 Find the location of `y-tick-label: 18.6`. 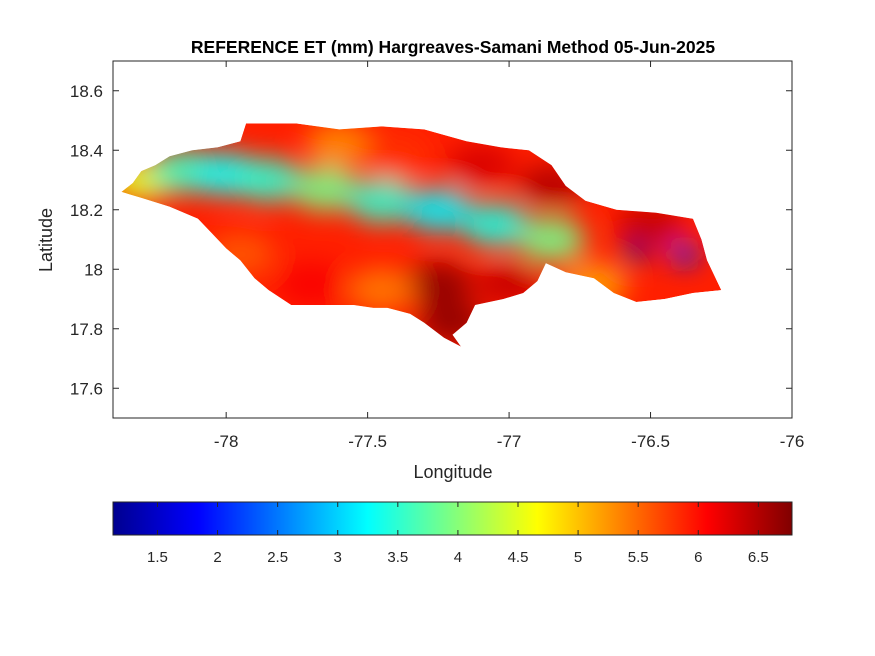

y-tick-label: 18.6 is located at coordinates (86, 91).